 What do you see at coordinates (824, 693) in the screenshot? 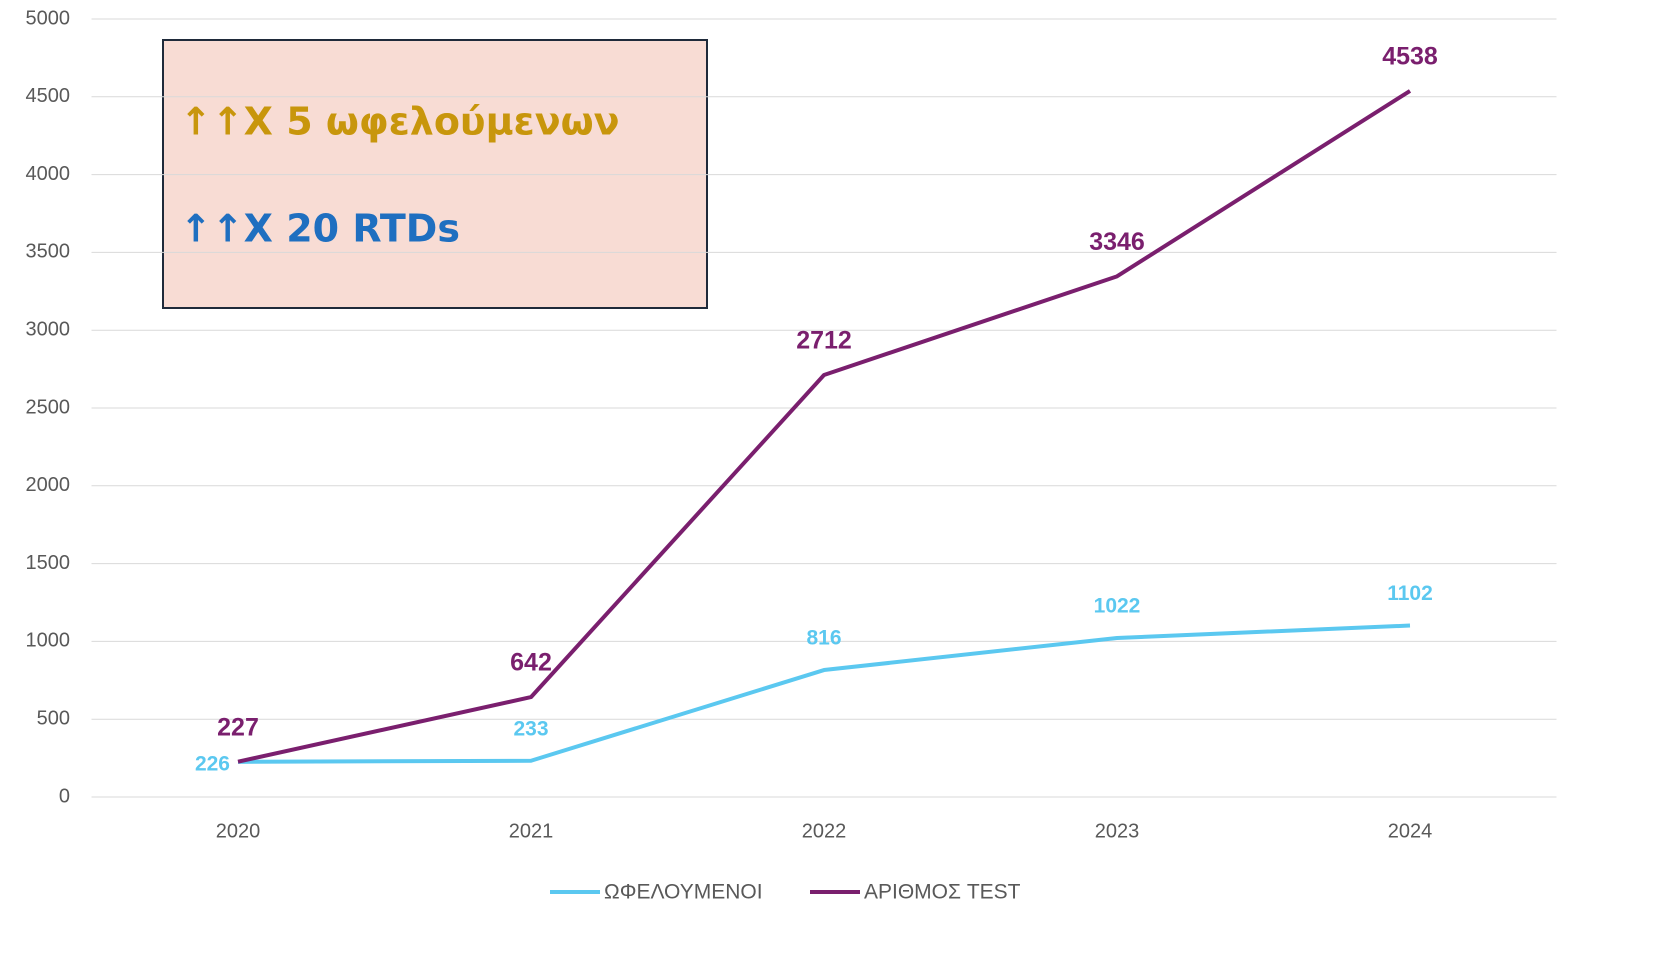
I see `series-line` at bounding box center [824, 693].